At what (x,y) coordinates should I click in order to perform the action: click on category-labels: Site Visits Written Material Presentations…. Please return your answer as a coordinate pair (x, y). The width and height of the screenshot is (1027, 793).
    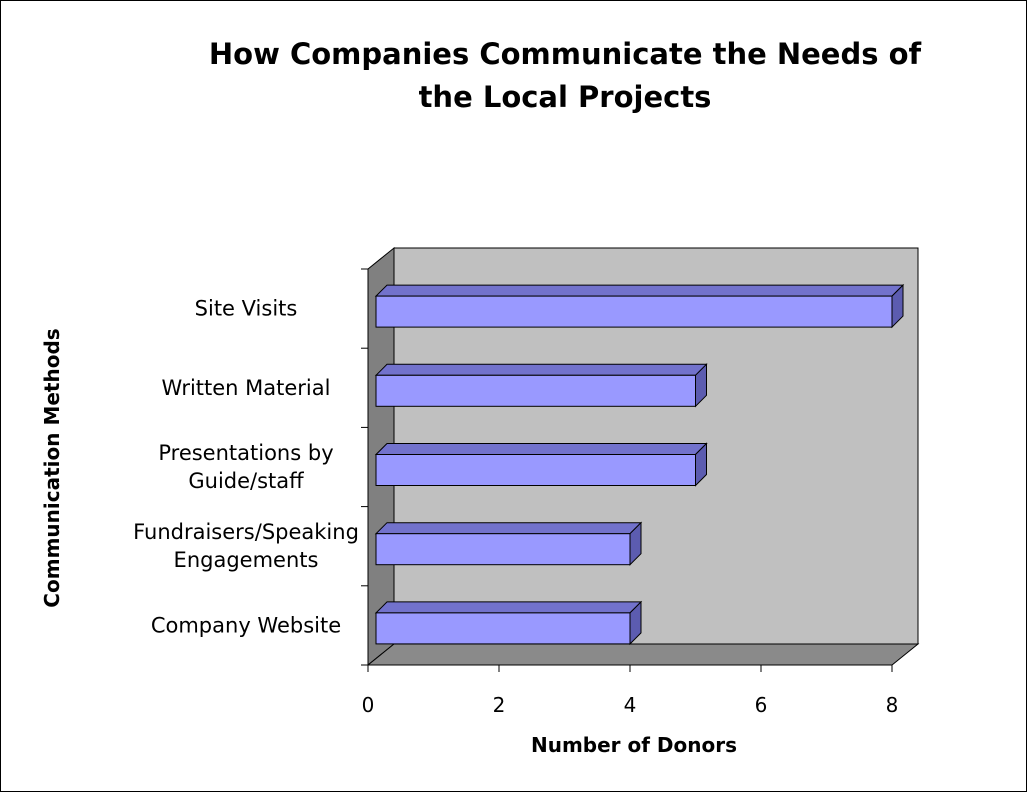
    Looking at the image, I should click on (246, 467).